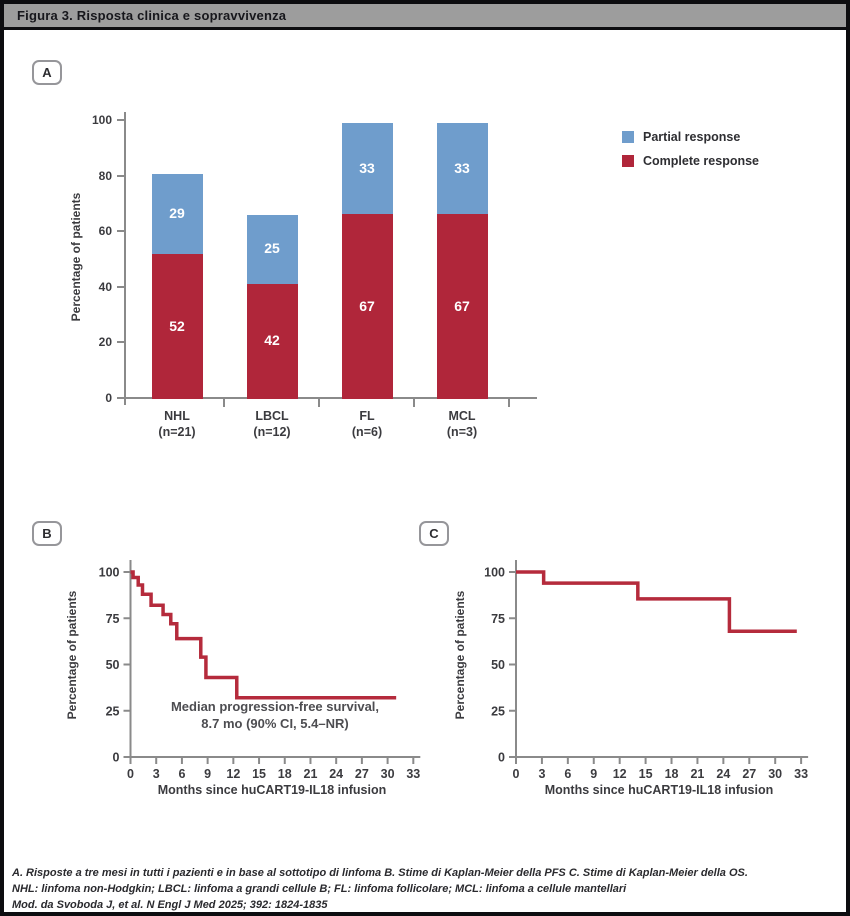 This screenshot has height=916, width=850. I want to click on bar-y-tick-label-60: 60, so click(105, 231).